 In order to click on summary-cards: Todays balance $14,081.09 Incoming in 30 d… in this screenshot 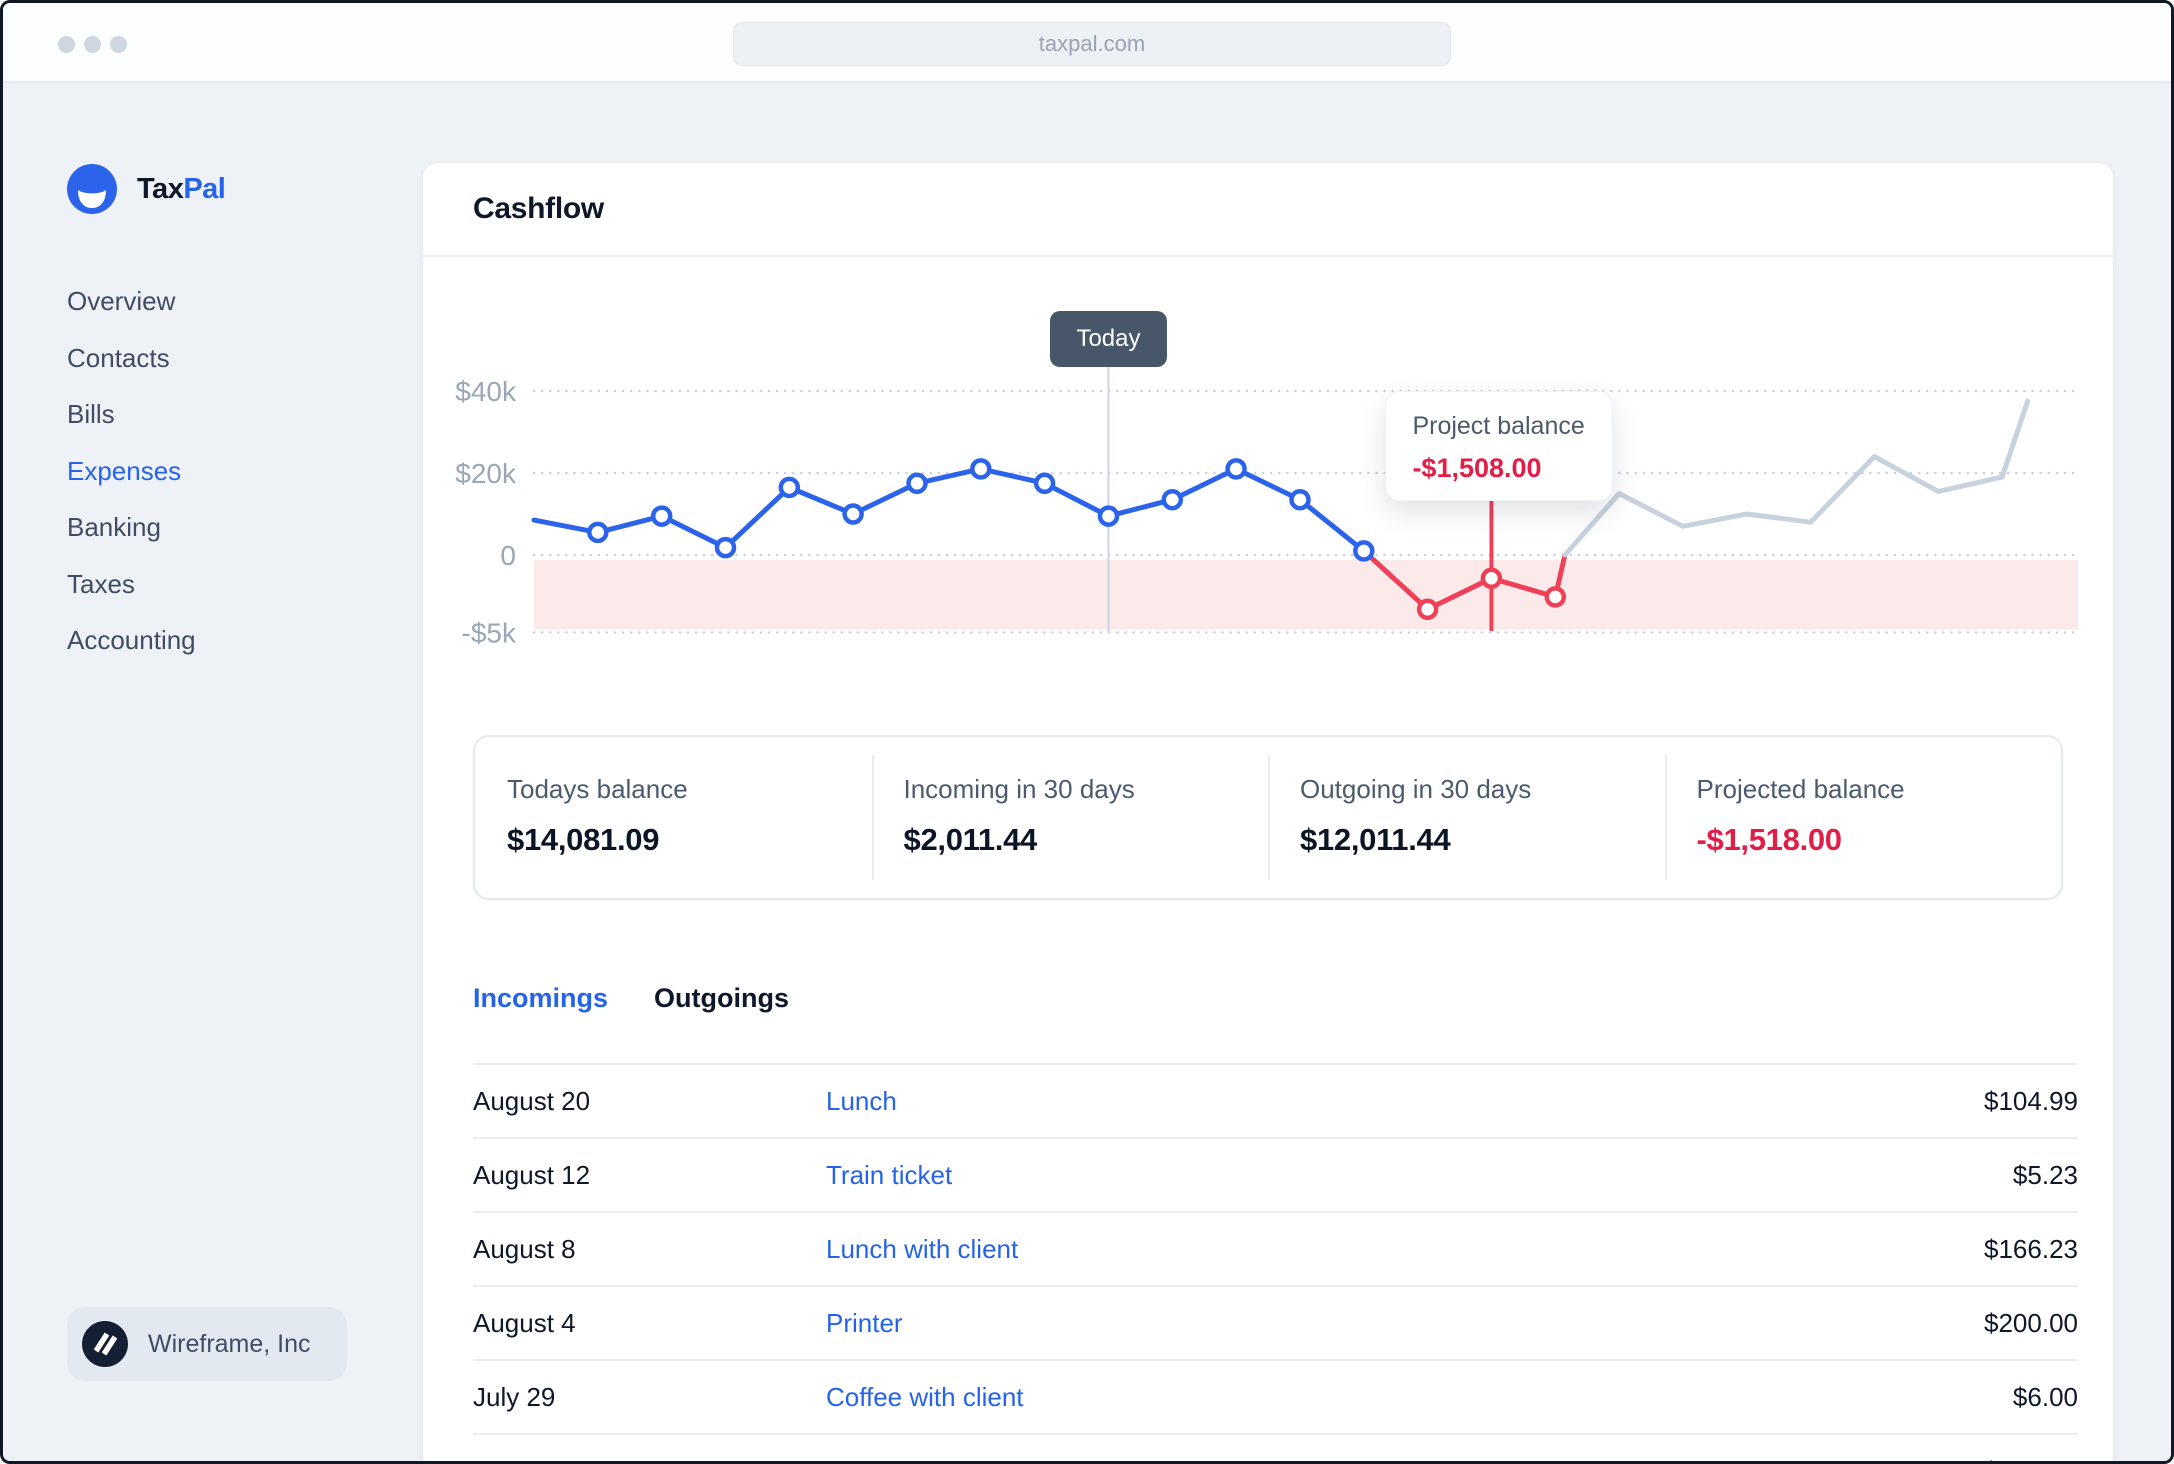, I will do `click(1268, 817)`.